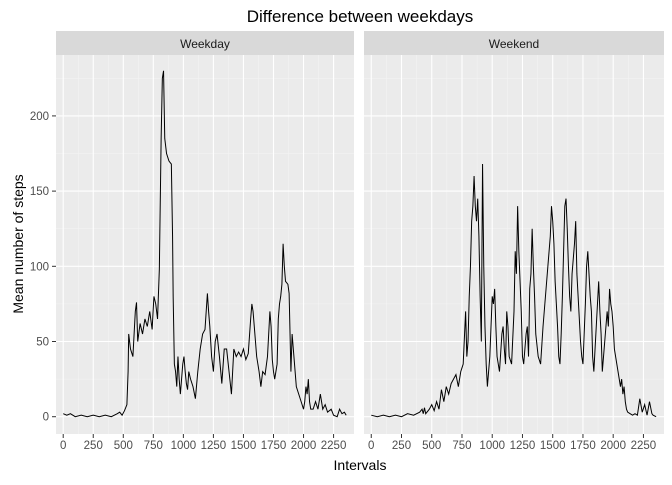  I want to click on y-tick-label: 100, so click(39, 267).